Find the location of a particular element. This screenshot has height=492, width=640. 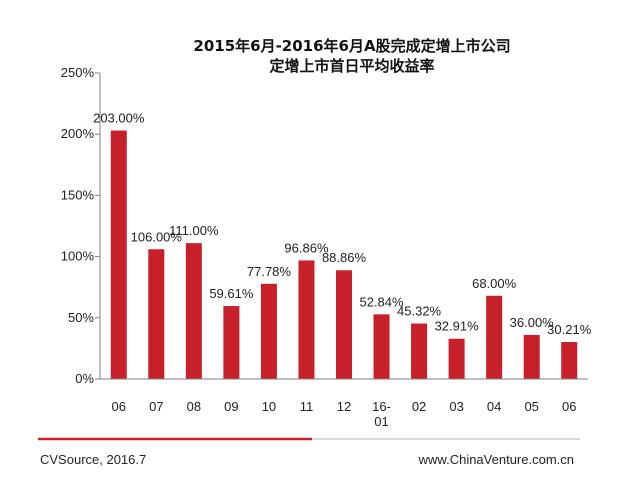

x-axis: 06 07 08 09 10 11 12 16-01 02 03 04 05 06 is located at coordinates (344, 403).